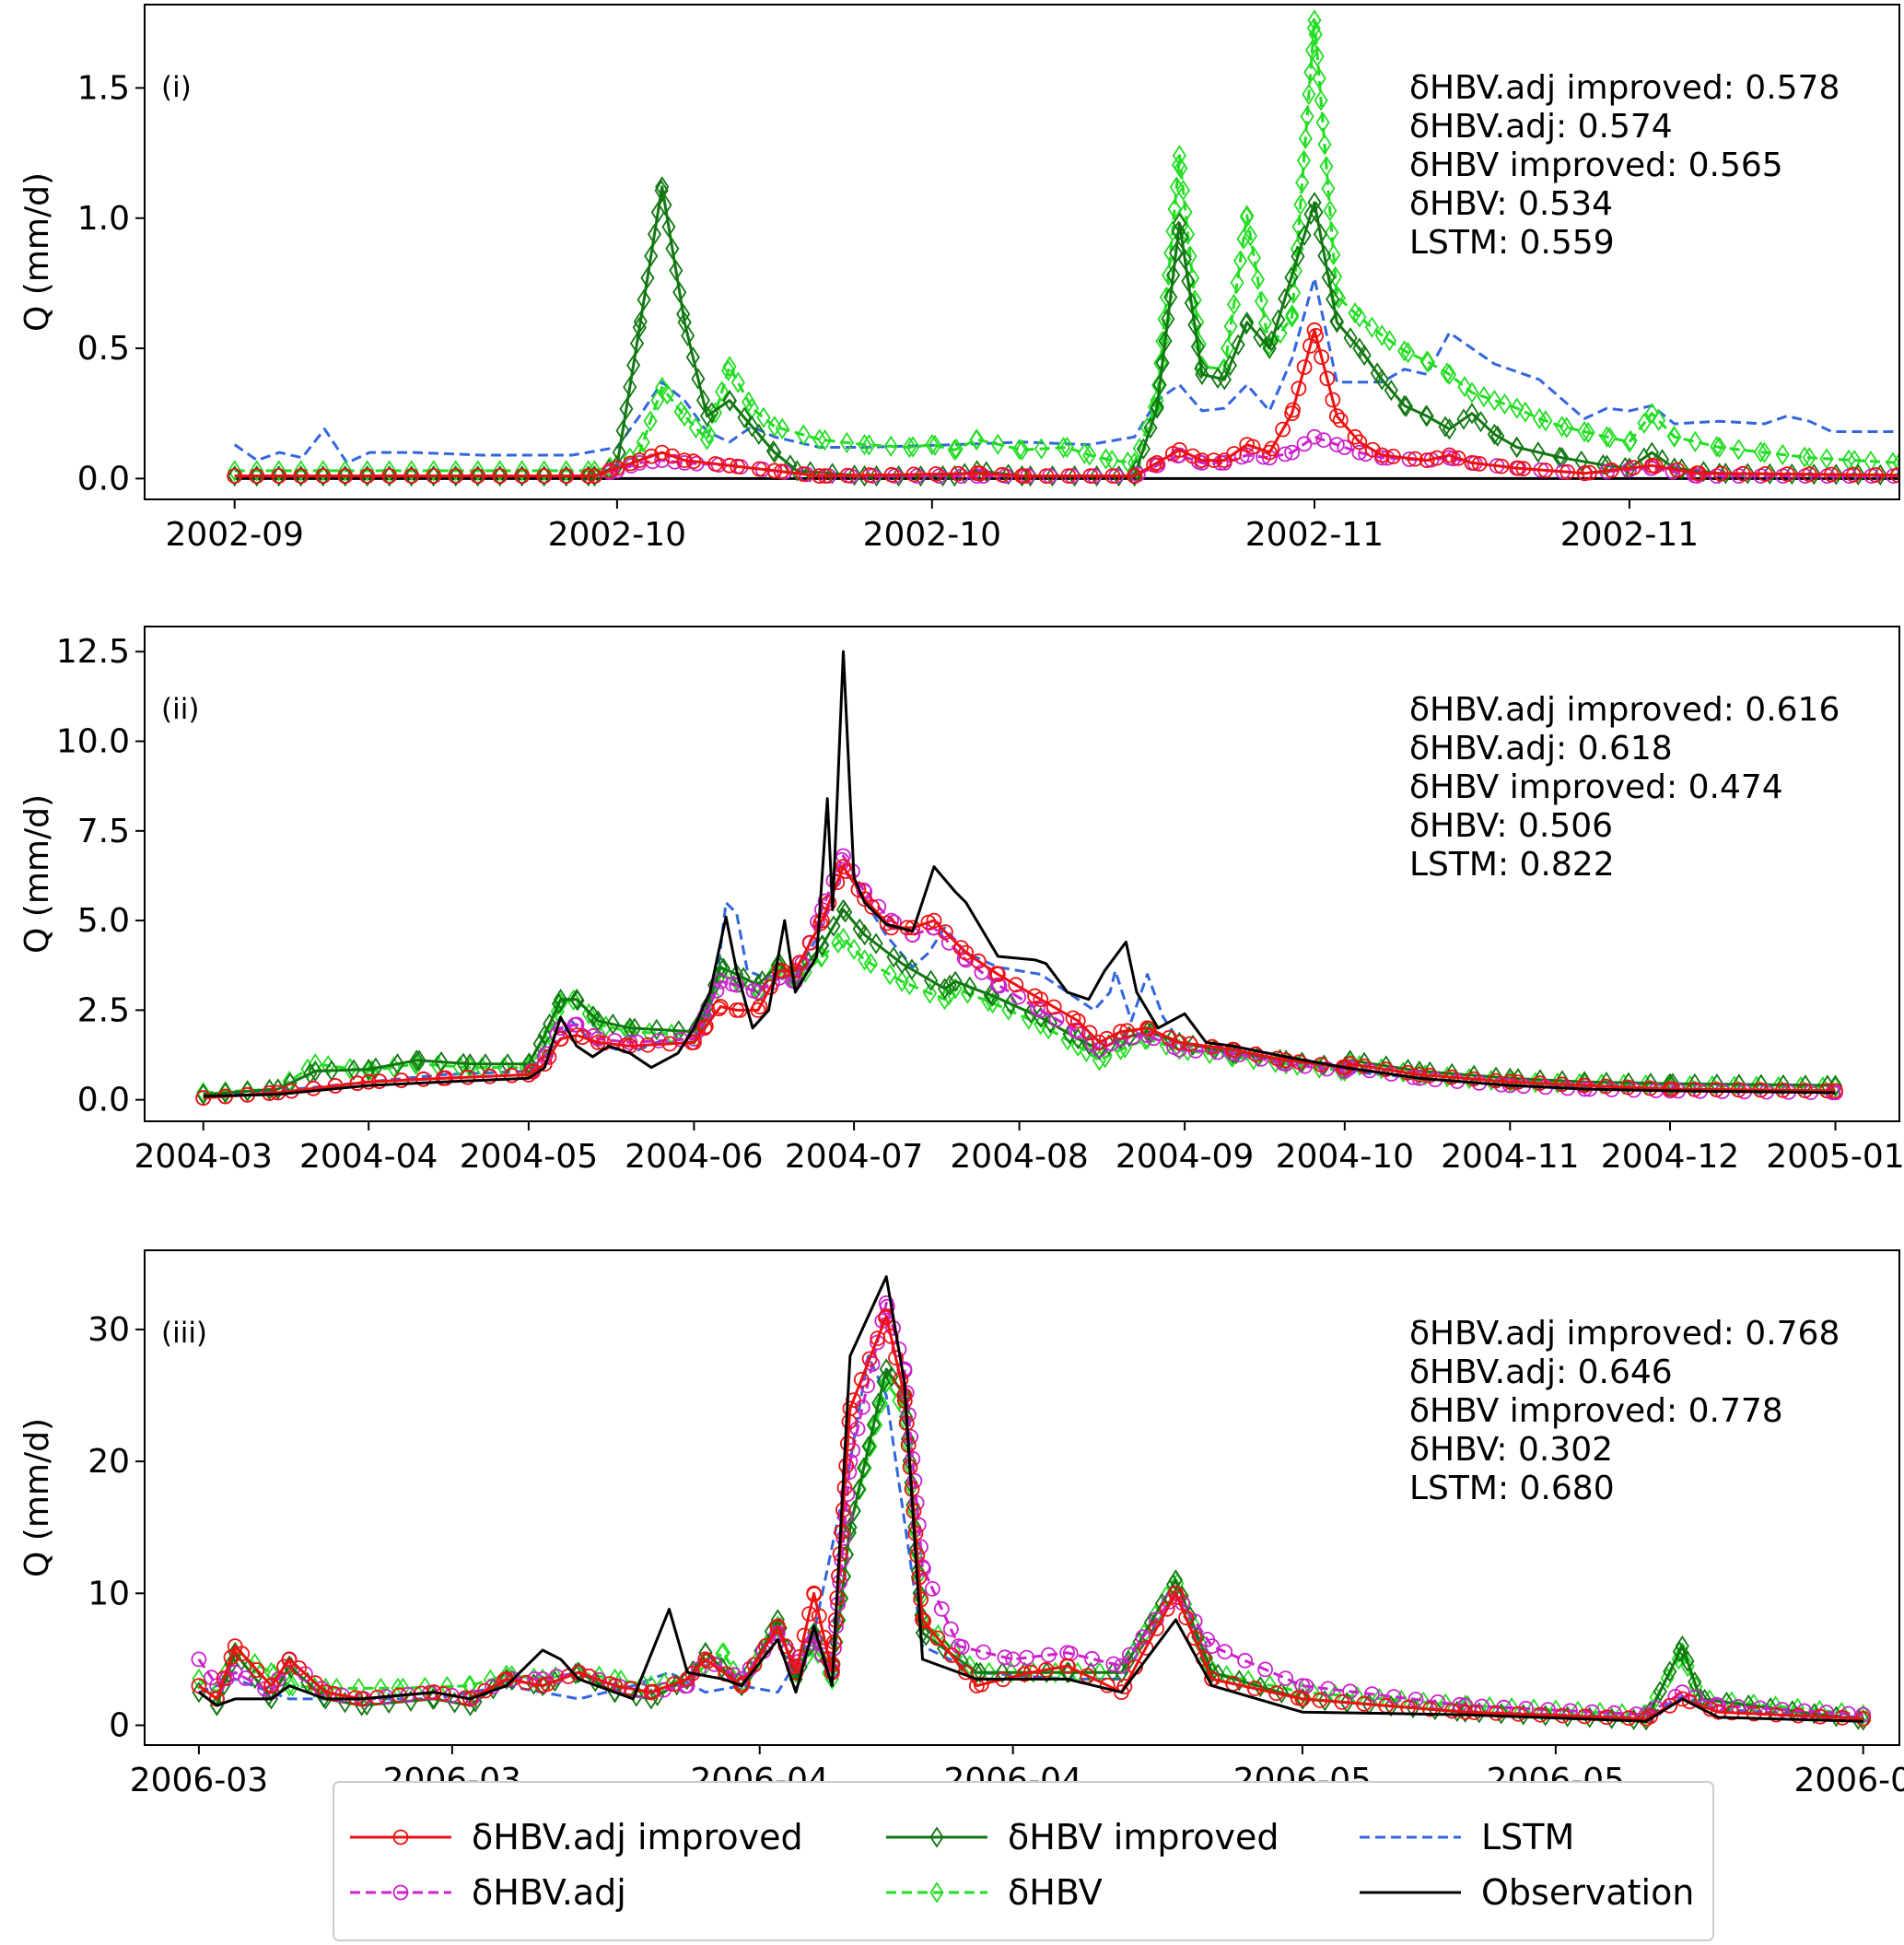 This screenshot has height=1945, width=1904. What do you see at coordinates (1185, 1157) in the screenshot?
I see `x-tick-label: 2004-09` at bounding box center [1185, 1157].